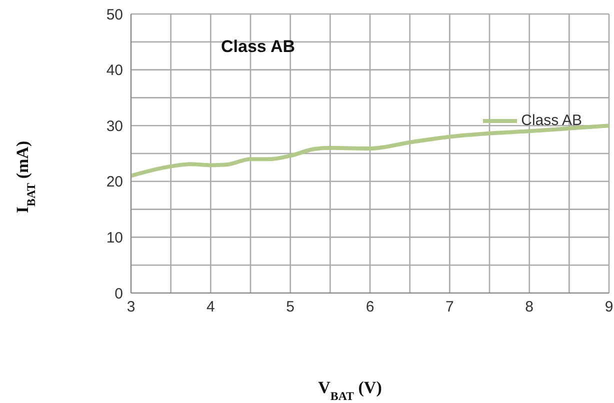 This screenshot has height=403, width=614. What do you see at coordinates (114, 15) in the screenshot?
I see `y-tick-label: 50` at bounding box center [114, 15].